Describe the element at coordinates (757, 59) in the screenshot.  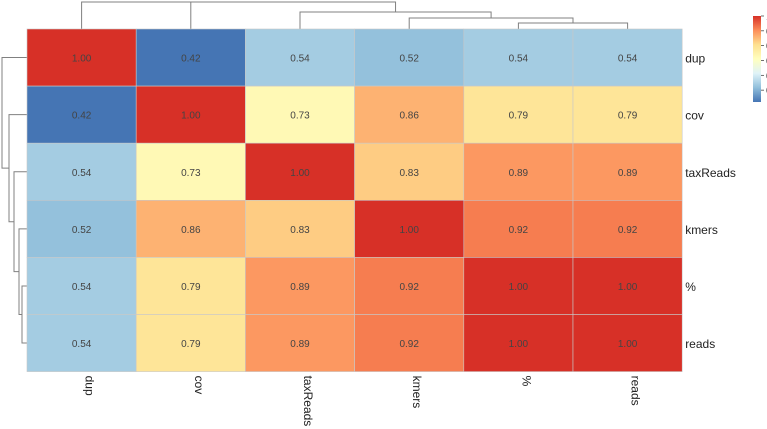
I see `legend-color-bar` at that location.